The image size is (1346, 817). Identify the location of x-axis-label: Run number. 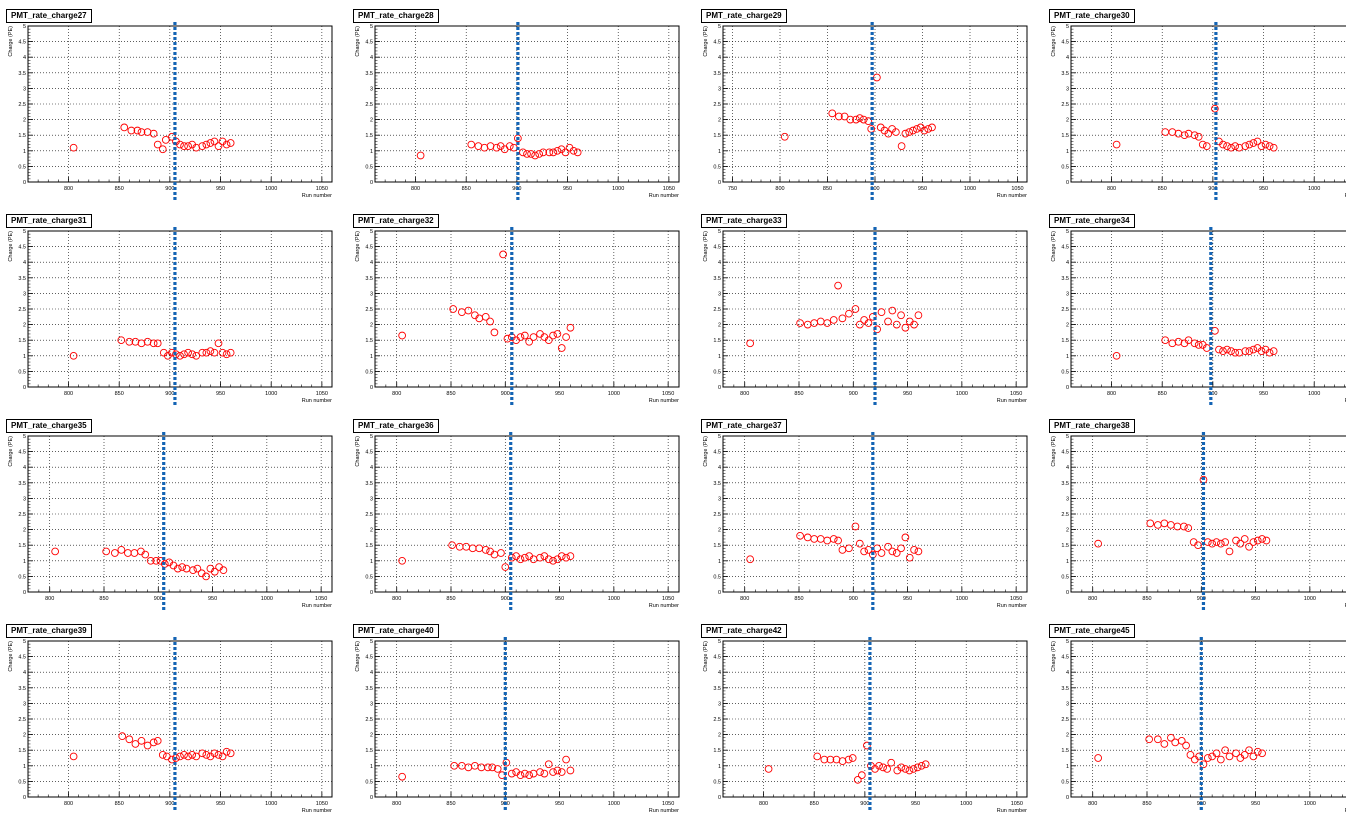
(317, 401).